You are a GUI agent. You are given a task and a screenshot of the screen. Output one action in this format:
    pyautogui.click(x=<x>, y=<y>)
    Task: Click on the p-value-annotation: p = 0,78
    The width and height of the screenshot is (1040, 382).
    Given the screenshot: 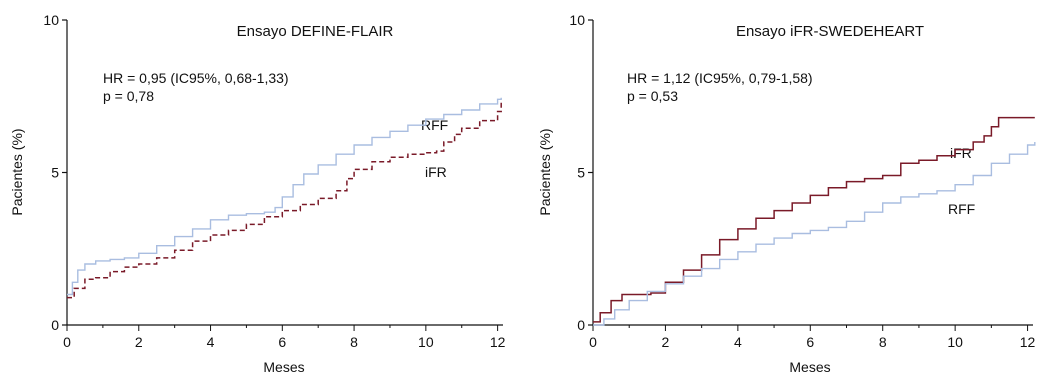 What is the action you would take?
    pyautogui.click(x=128, y=96)
    